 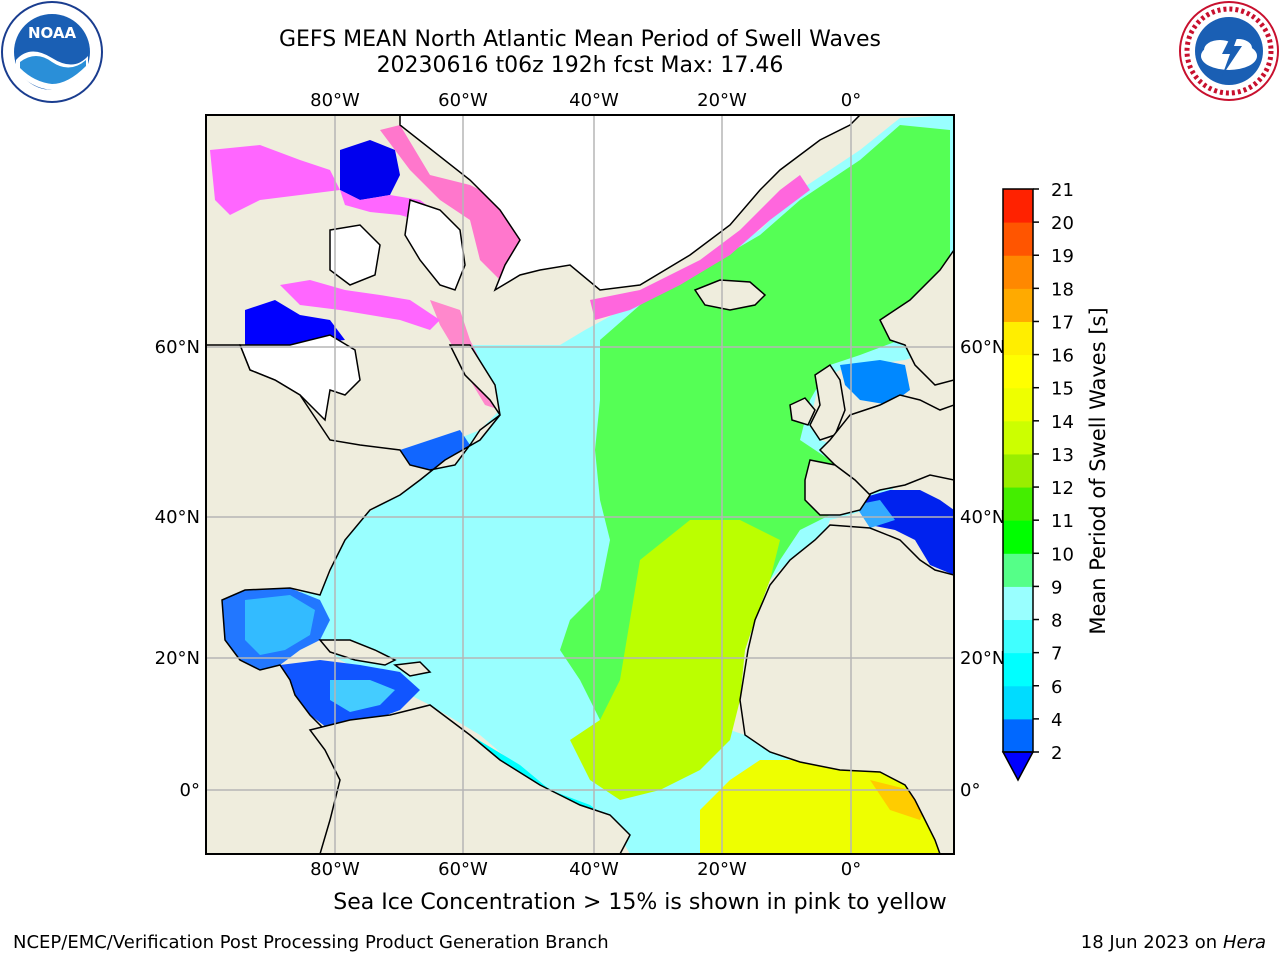 What do you see at coordinates (1056, 654) in the screenshot?
I see `colorbar-tick-label: 7` at bounding box center [1056, 654].